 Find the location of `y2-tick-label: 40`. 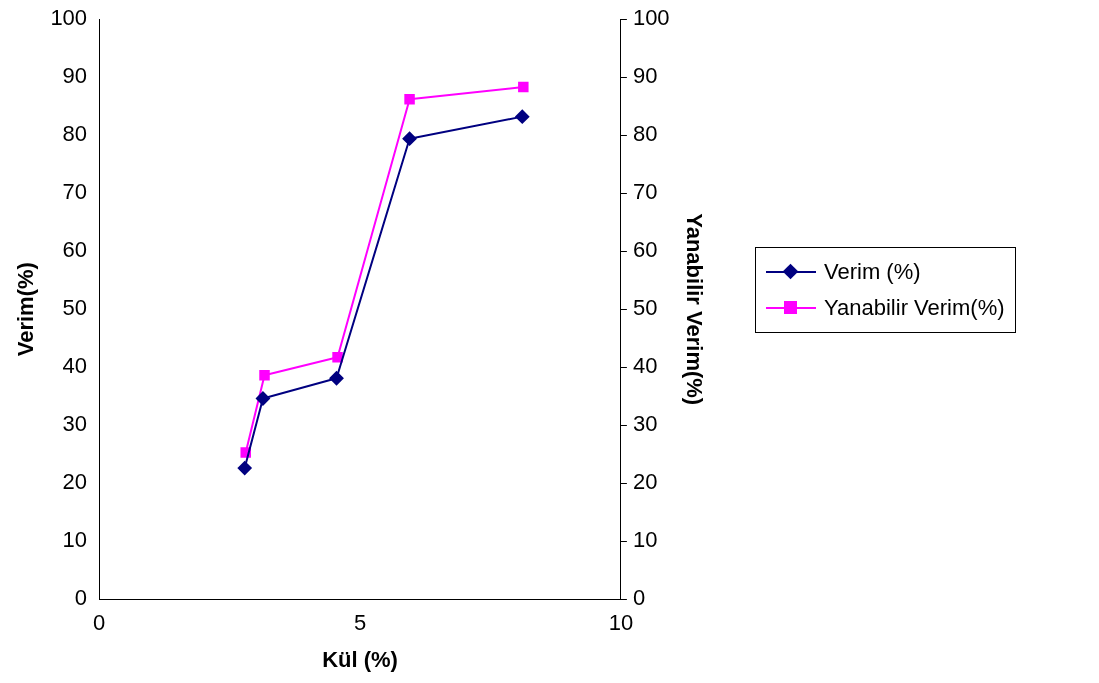

y2-tick-label: 40 is located at coordinates (645, 366).